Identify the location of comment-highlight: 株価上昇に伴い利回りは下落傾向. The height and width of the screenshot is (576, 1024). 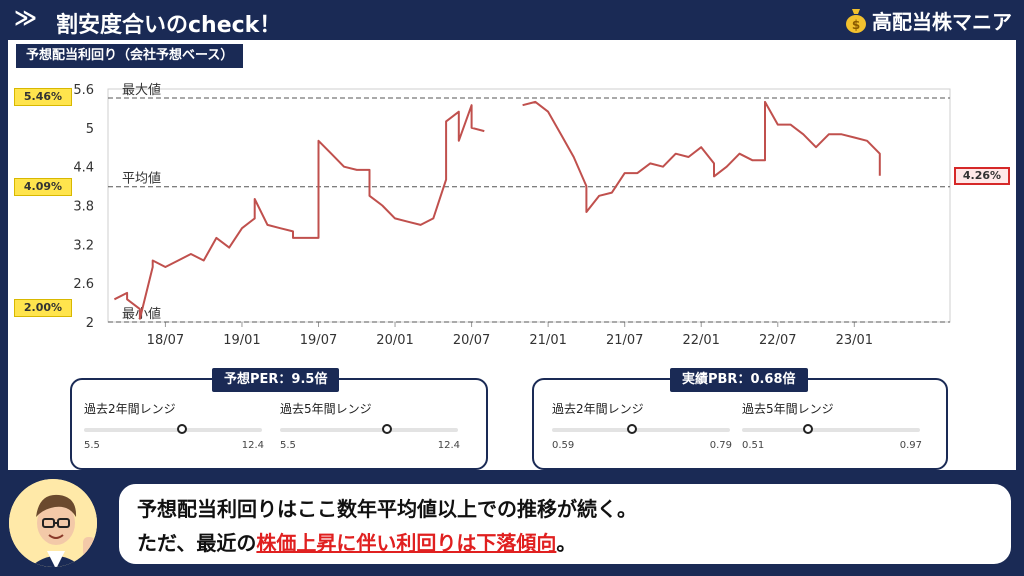
(406, 543).